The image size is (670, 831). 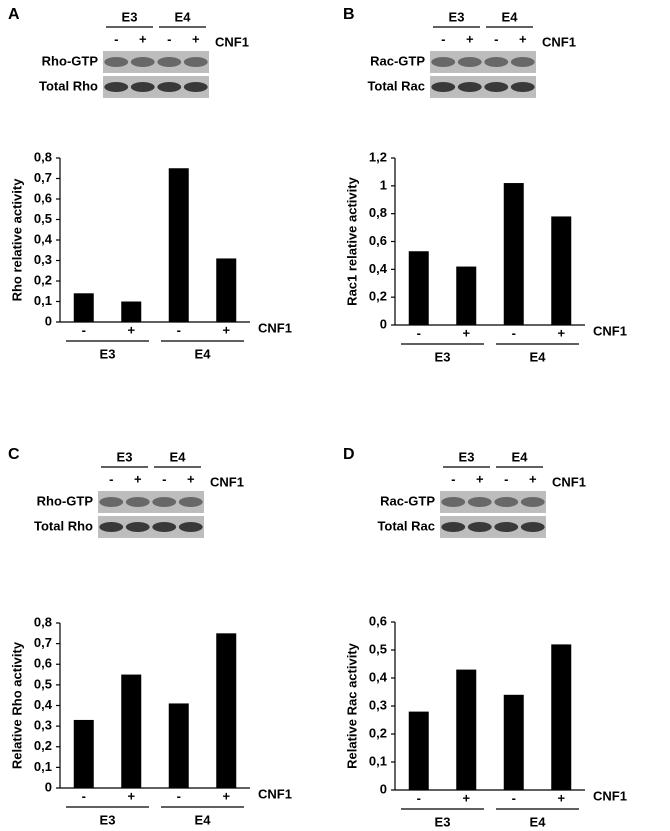 I want to click on y-axis-title: Relative Rho activity, so click(x=16, y=705).